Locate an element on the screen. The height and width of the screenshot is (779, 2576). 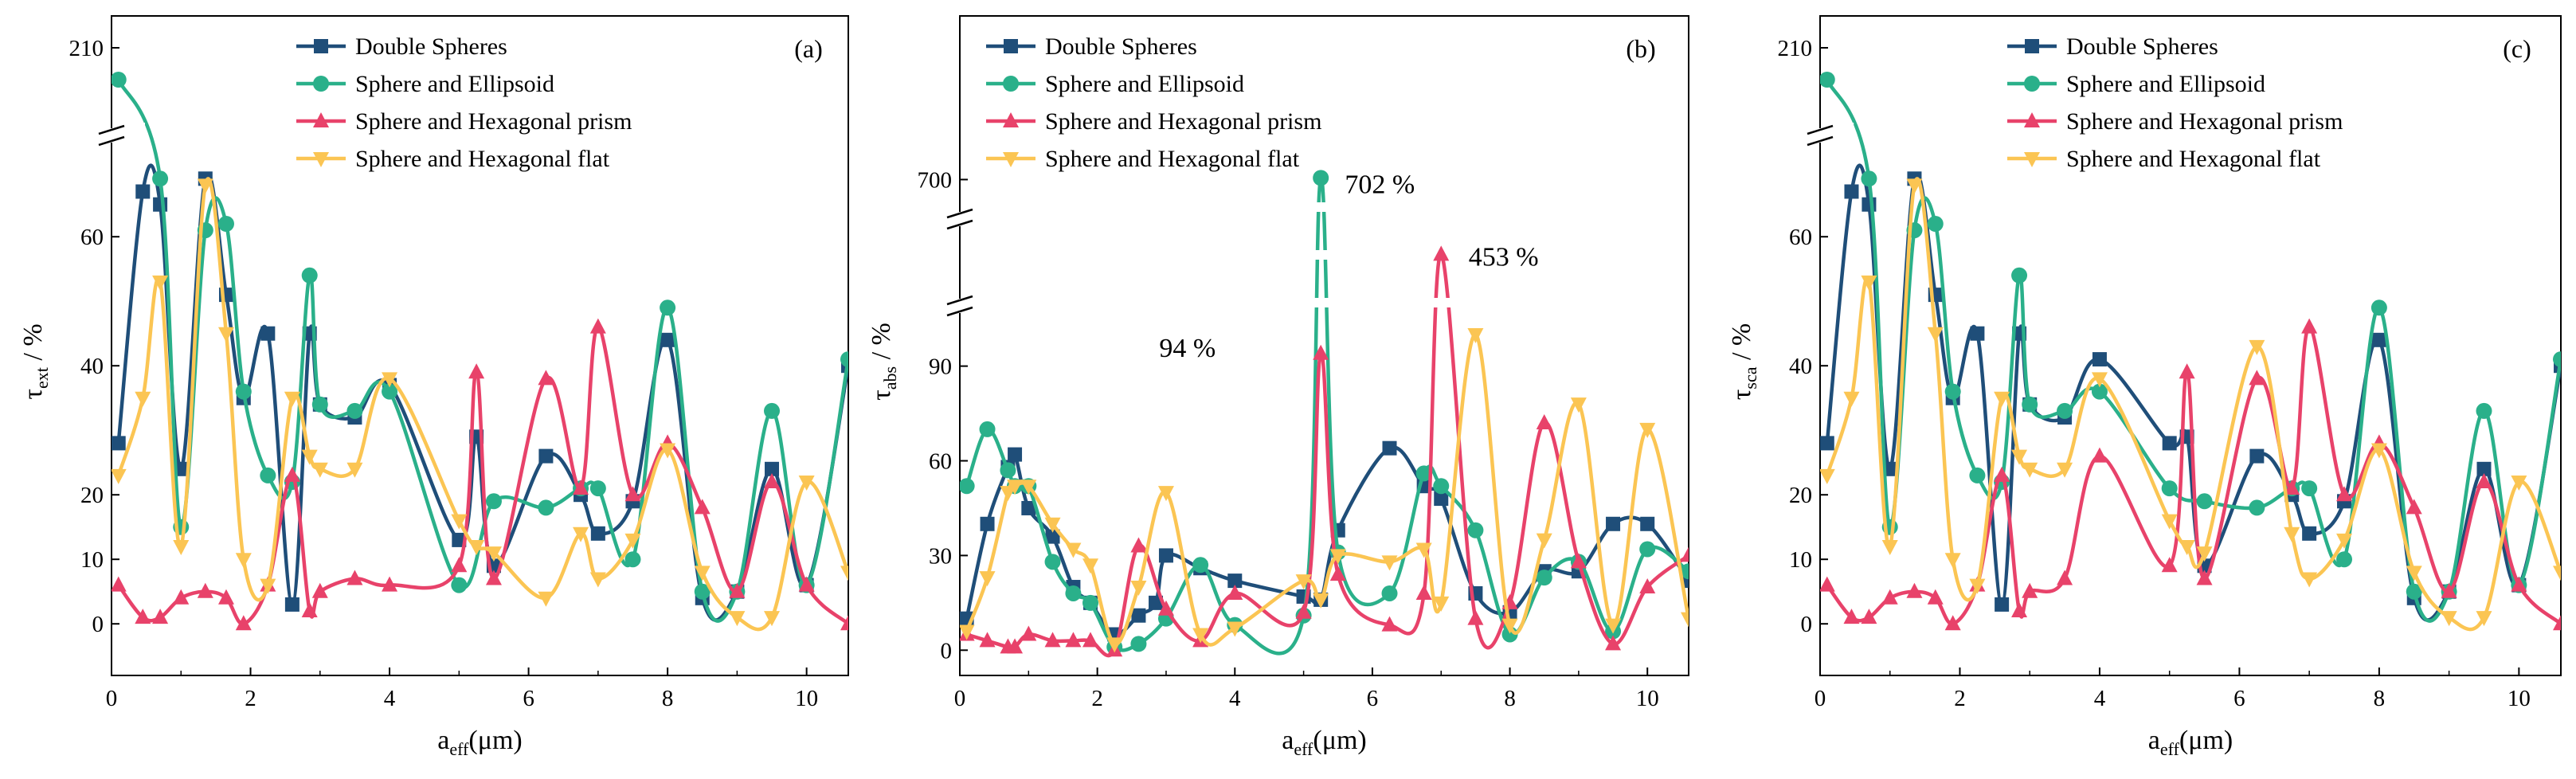
x-axis-title: aeff(μm) is located at coordinates (1324, 742).